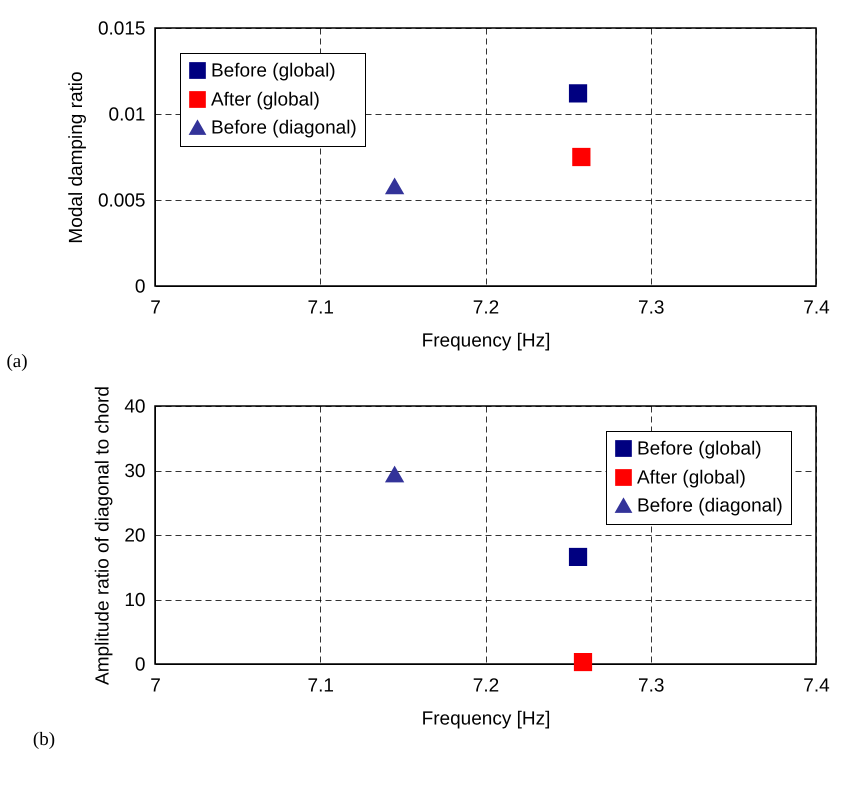 The width and height of the screenshot is (863, 800). What do you see at coordinates (76, 157) in the screenshot?
I see `y-axis-title: Modal damping ratio` at bounding box center [76, 157].